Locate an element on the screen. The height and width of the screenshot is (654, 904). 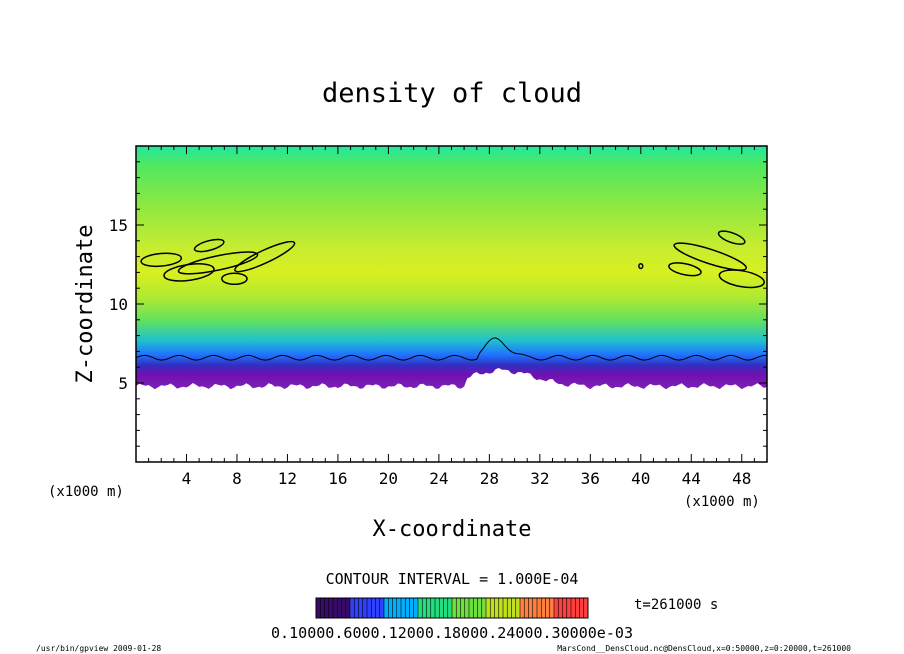
contour-interval-text: CONTOUR INTERVAL = 1.000E-04 is located at coordinates (452, 579).